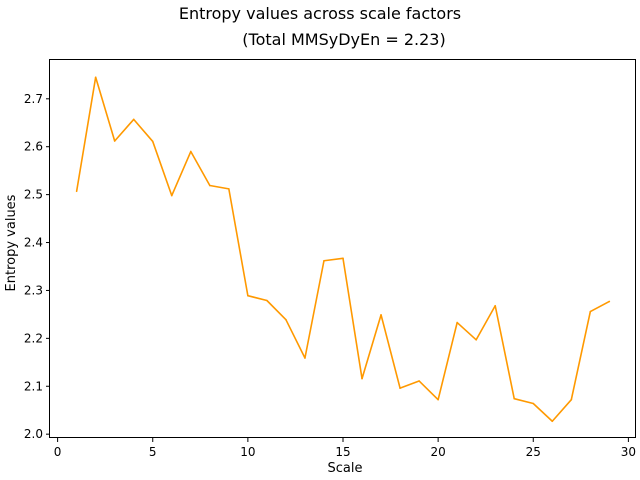  Describe the element at coordinates (533, 452) in the screenshot. I see `x-tick-label: 25` at that location.